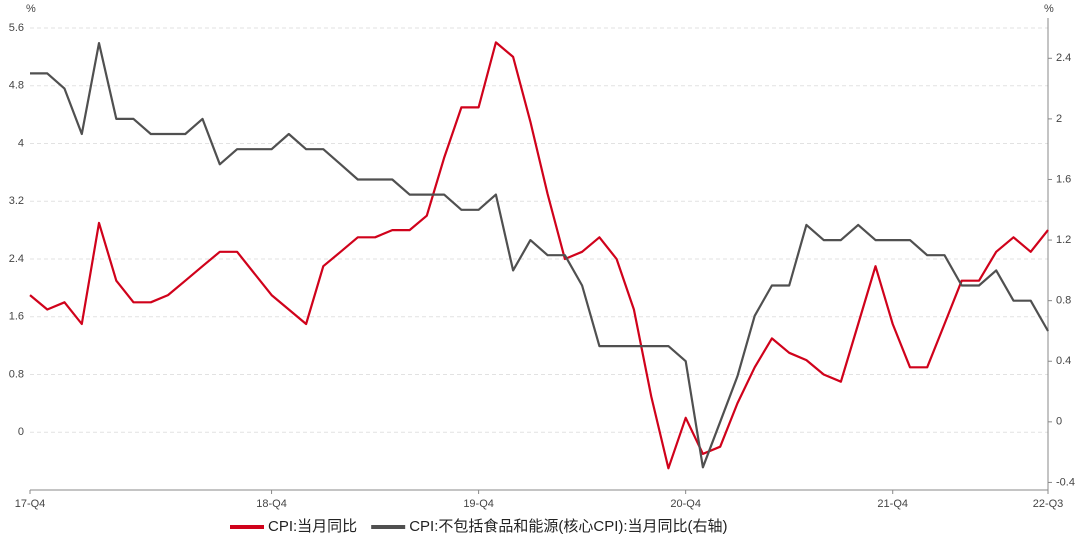 The image size is (1080, 543). I want to click on x-tick-label: 22-Q3, so click(1048, 504).